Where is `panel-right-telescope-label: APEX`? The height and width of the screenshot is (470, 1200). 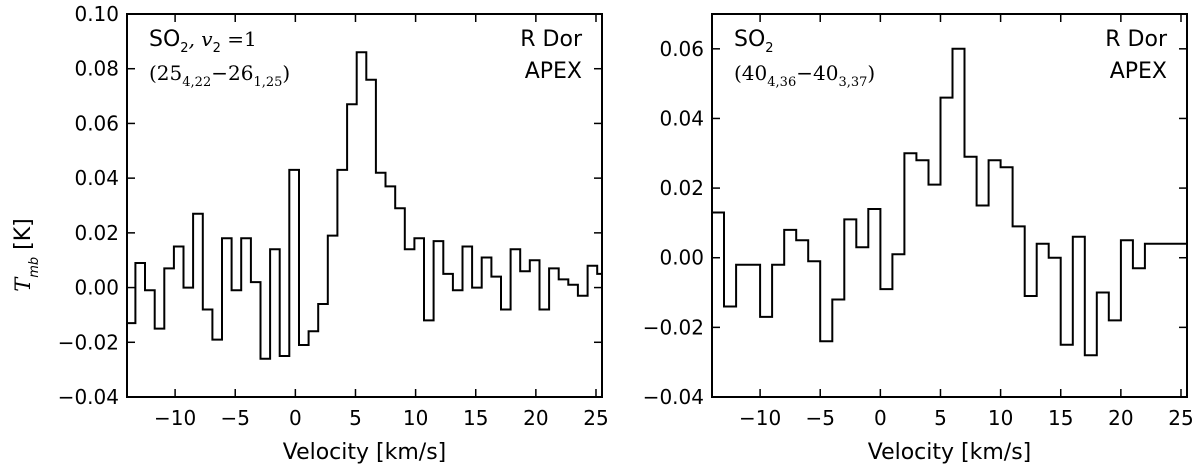 panel-right-telescope-label: APEX is located at coordinates (1138, 71).